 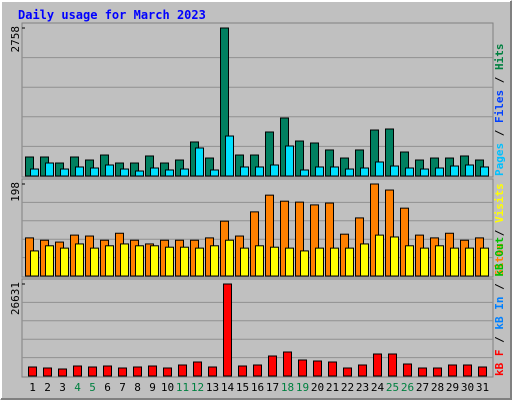 I want to click on y-tick-label: 198, so click(x=15, y=192).